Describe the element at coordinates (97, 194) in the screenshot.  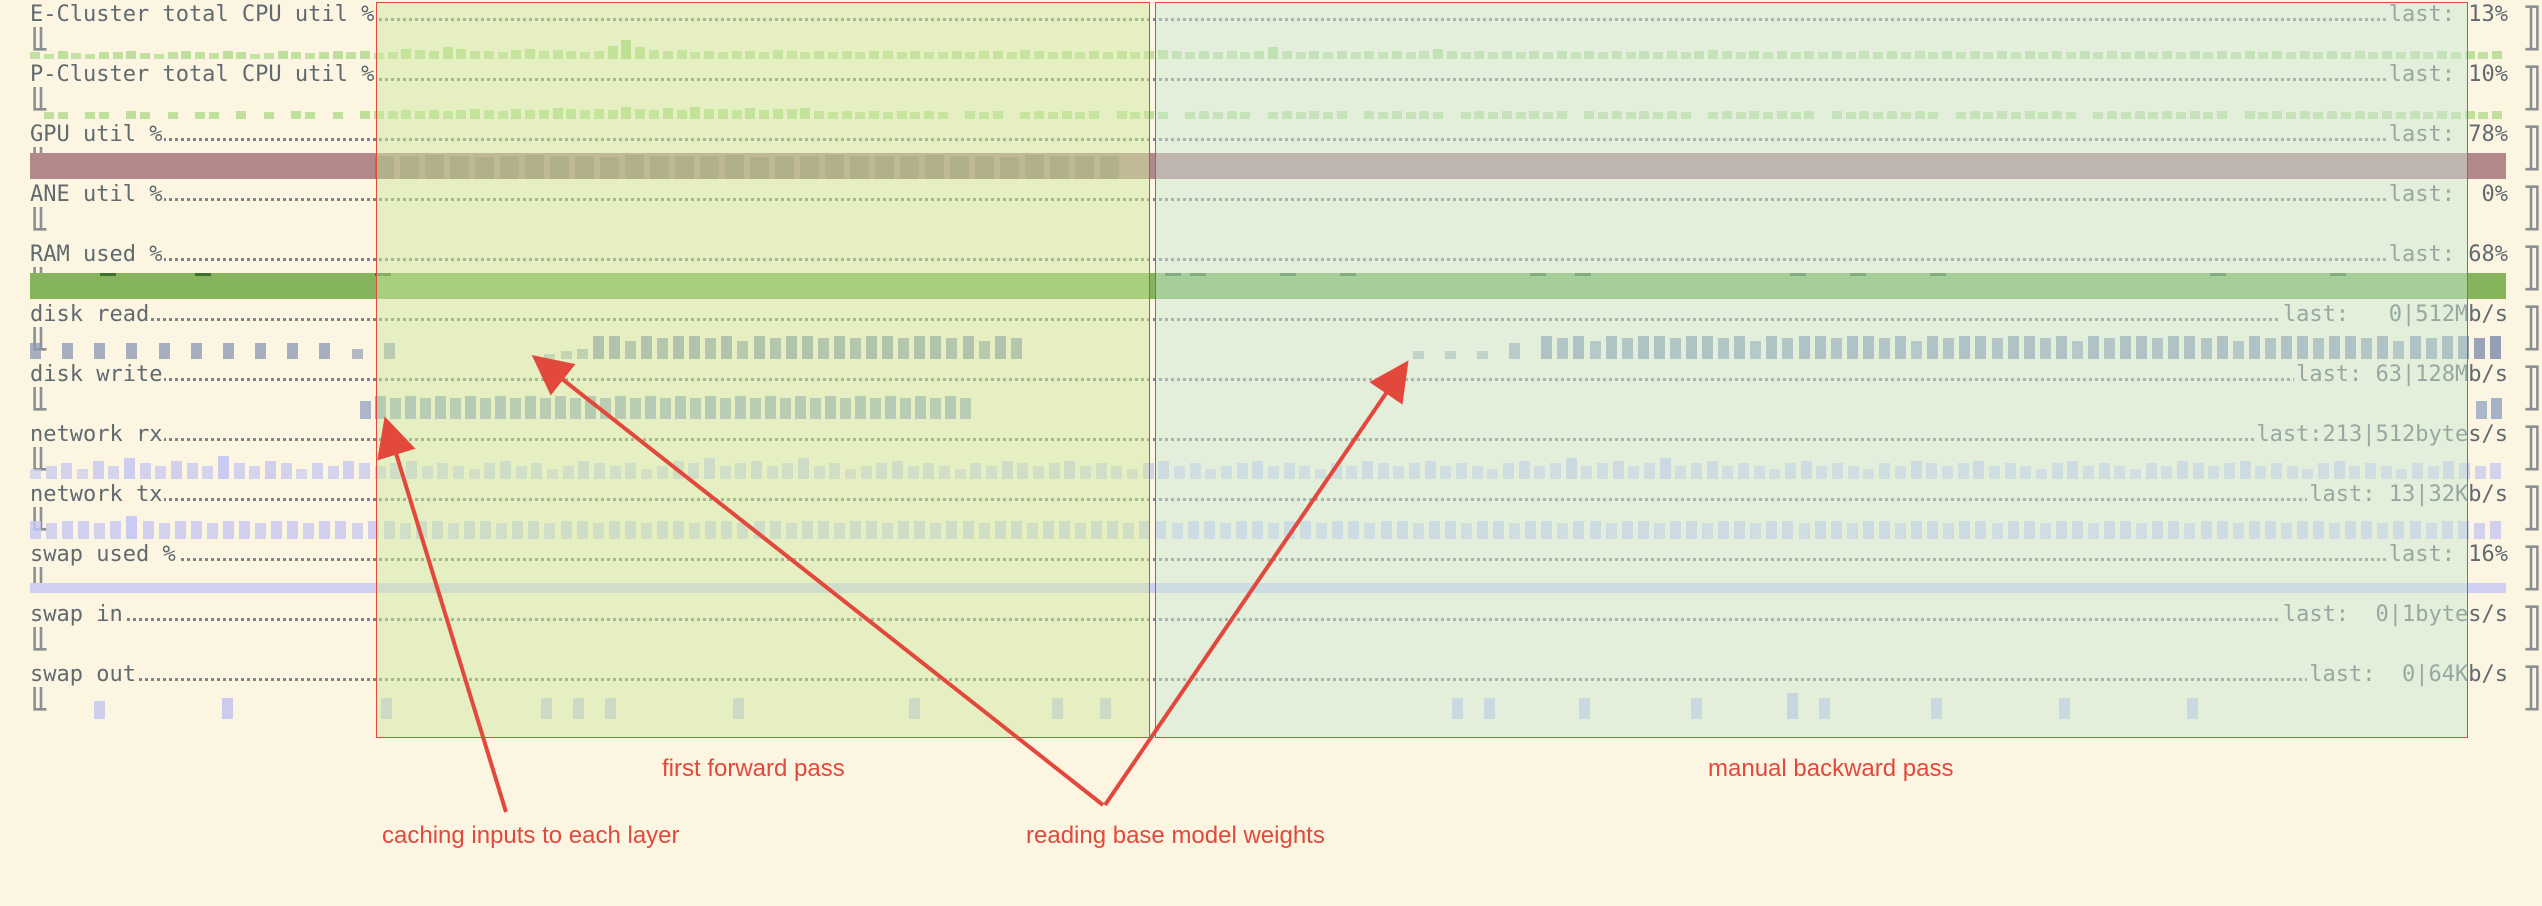
I see `metric-label: ANE util %` at that location.